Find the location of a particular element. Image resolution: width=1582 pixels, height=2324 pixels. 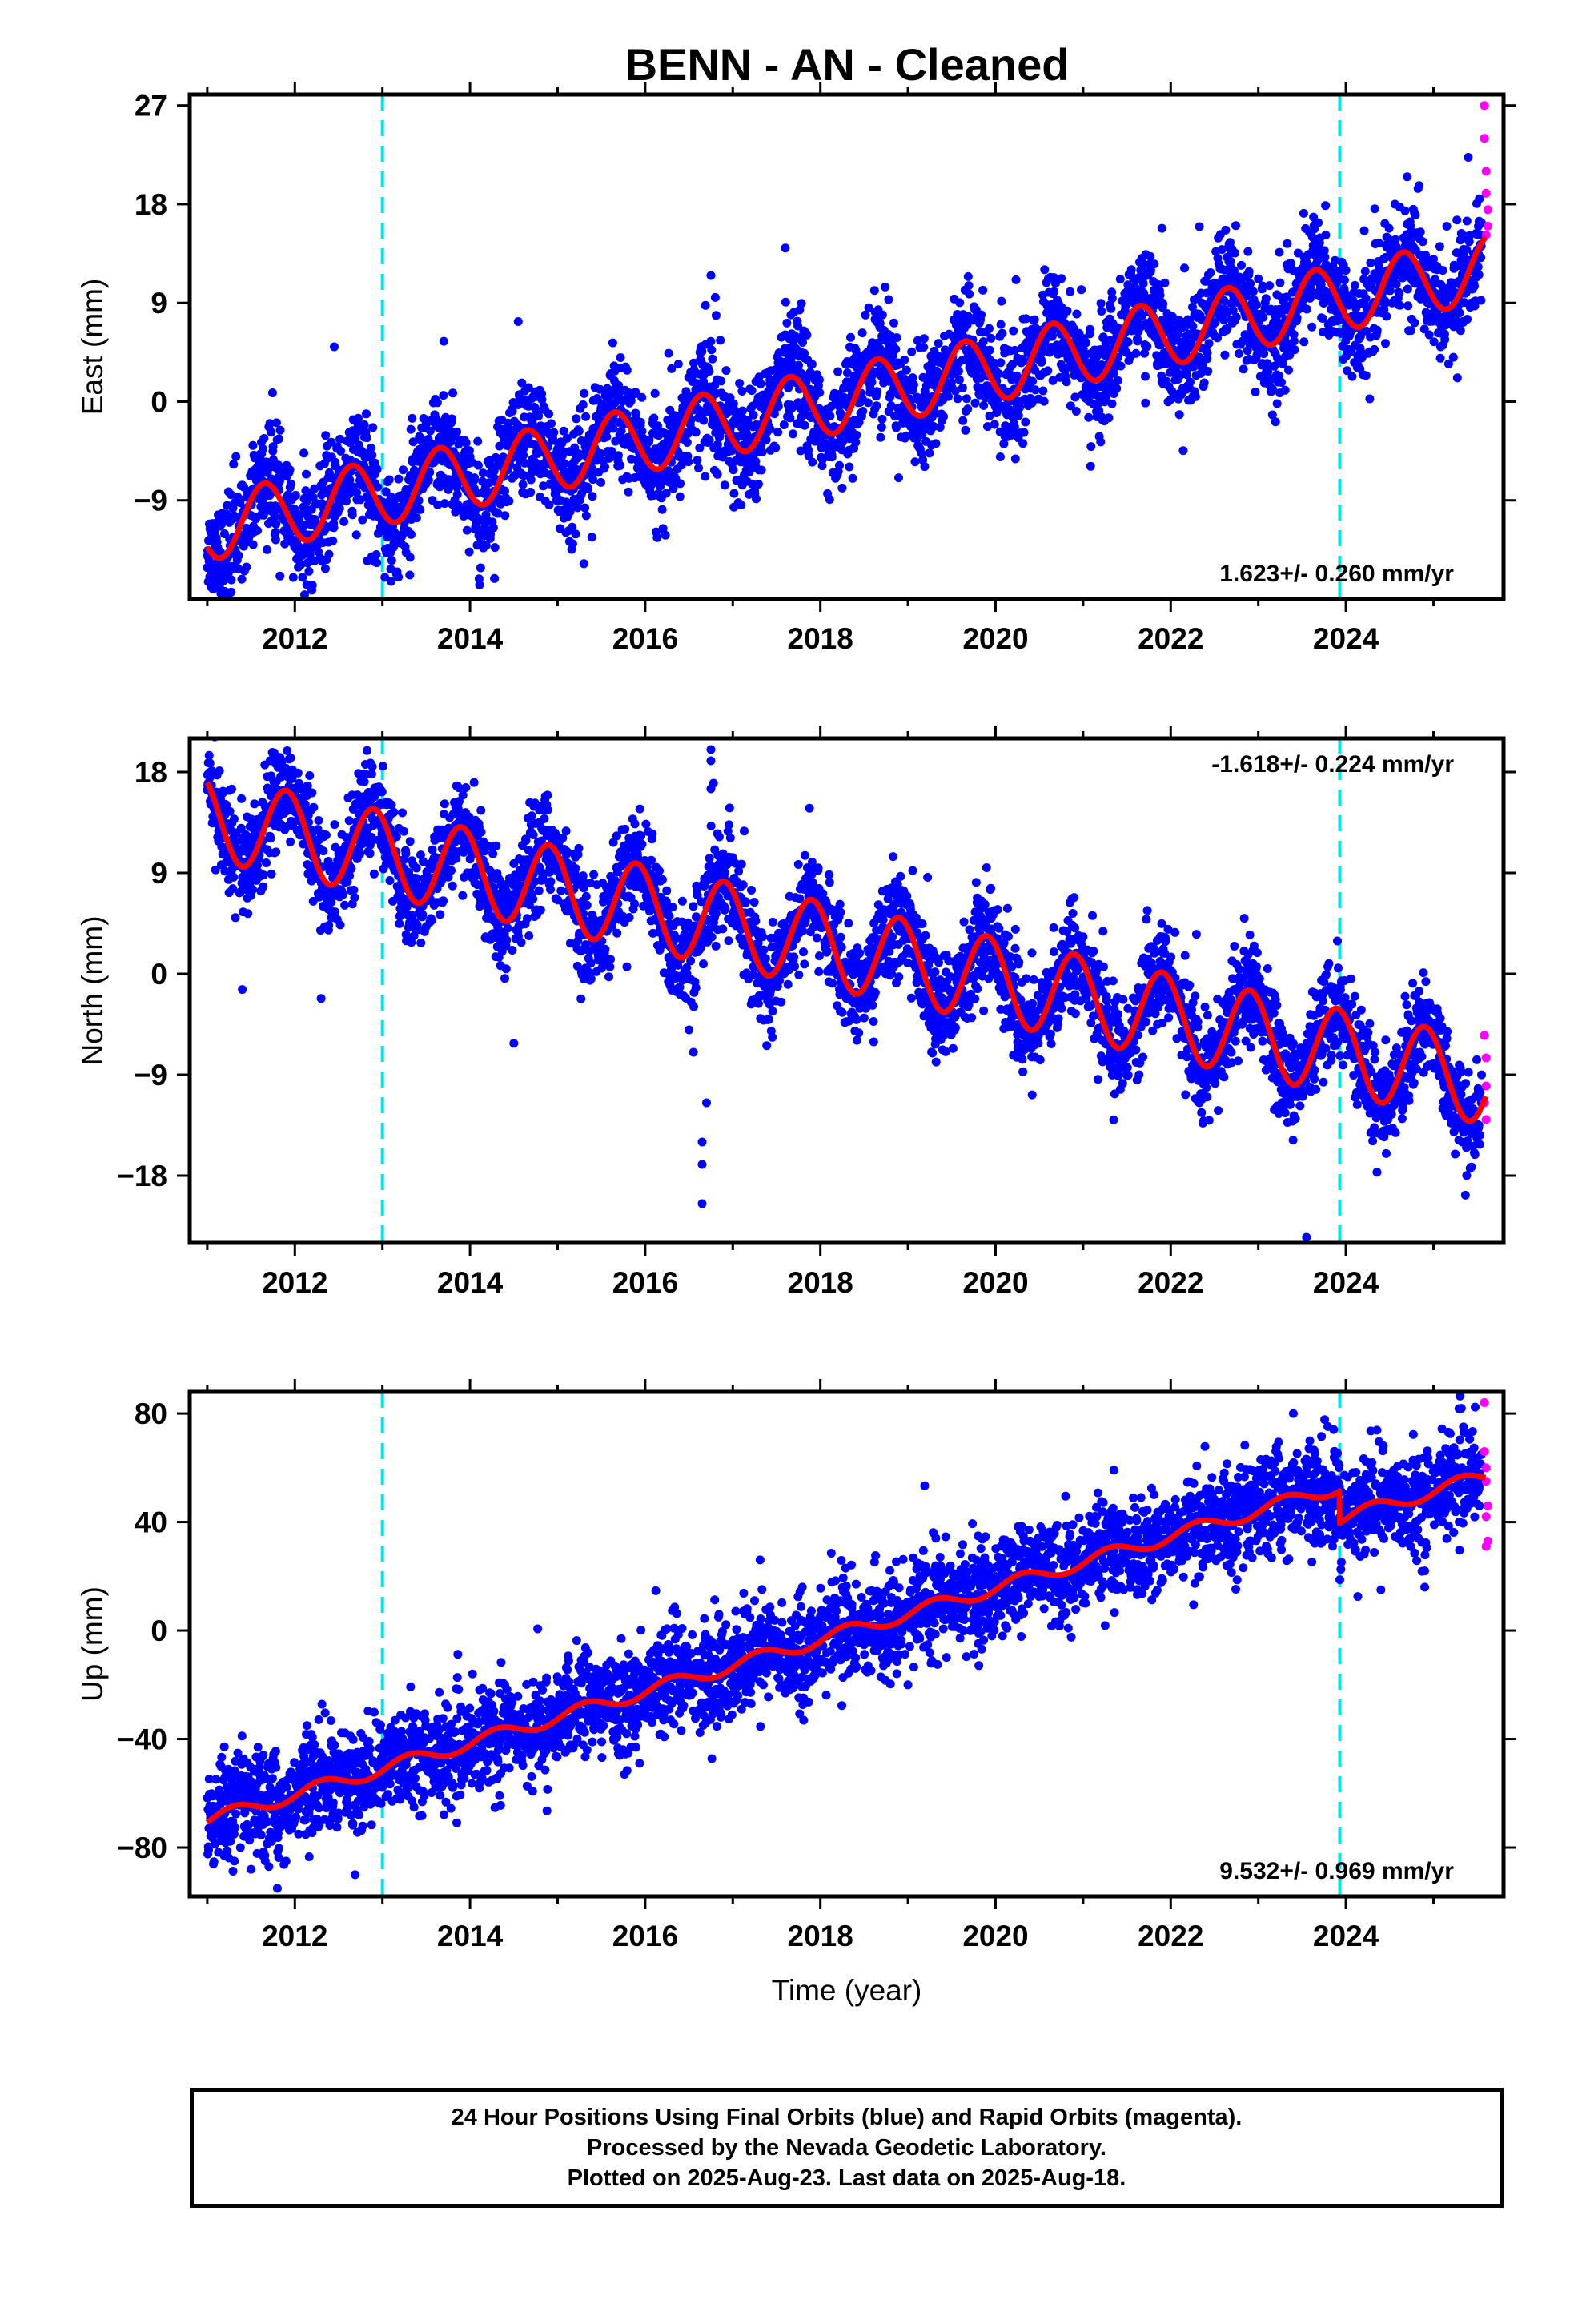

figure-title: BENN - AN - Cleaned is located at coordinates (847, 64).